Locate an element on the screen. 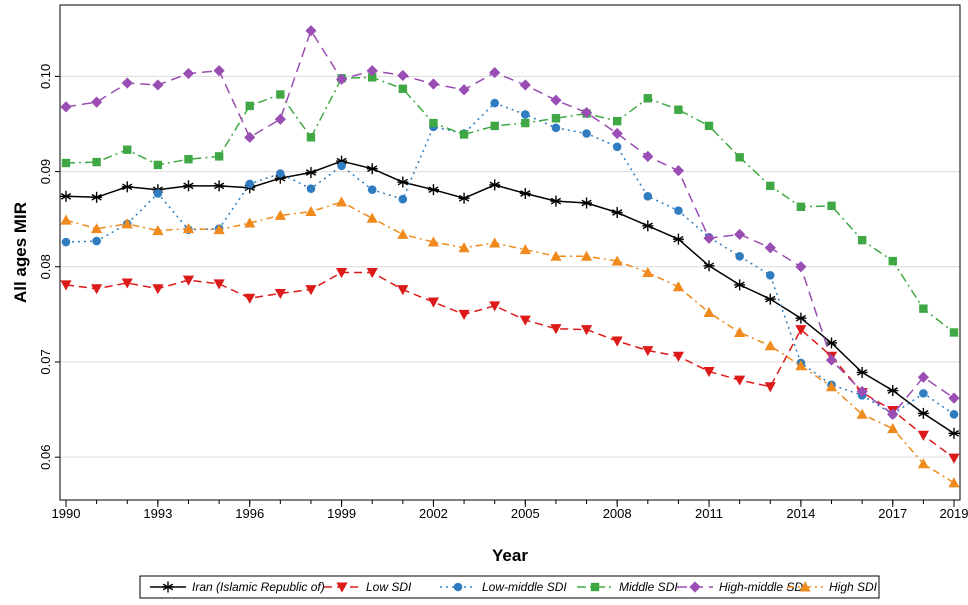 The width and height of the screenshot is (968, 605). x-tick-label: 2014 is located at coordinates (800, 513).